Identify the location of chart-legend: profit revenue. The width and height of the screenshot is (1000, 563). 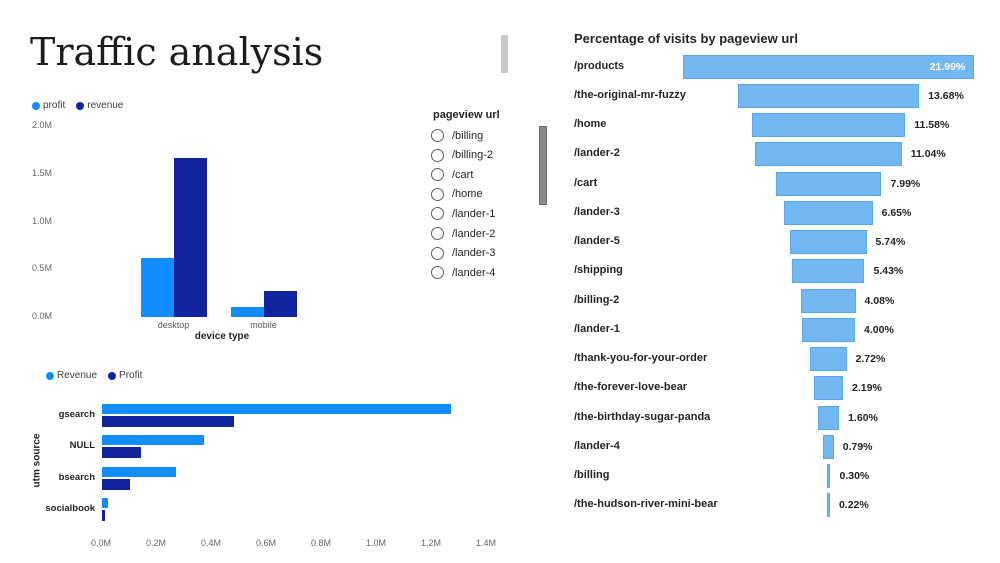
(77, 105).